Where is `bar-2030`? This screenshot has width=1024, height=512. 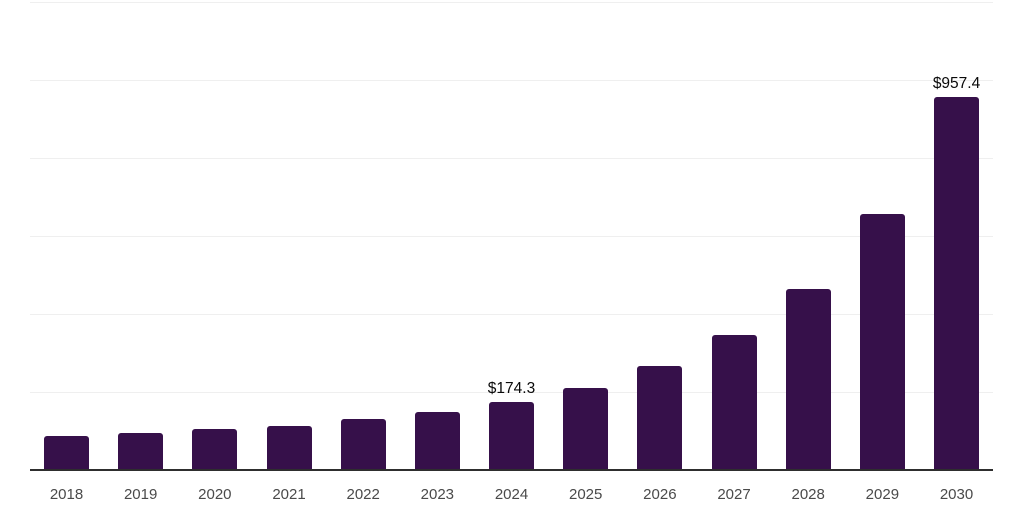 bar-2030 is located at coordinates (957, 283).